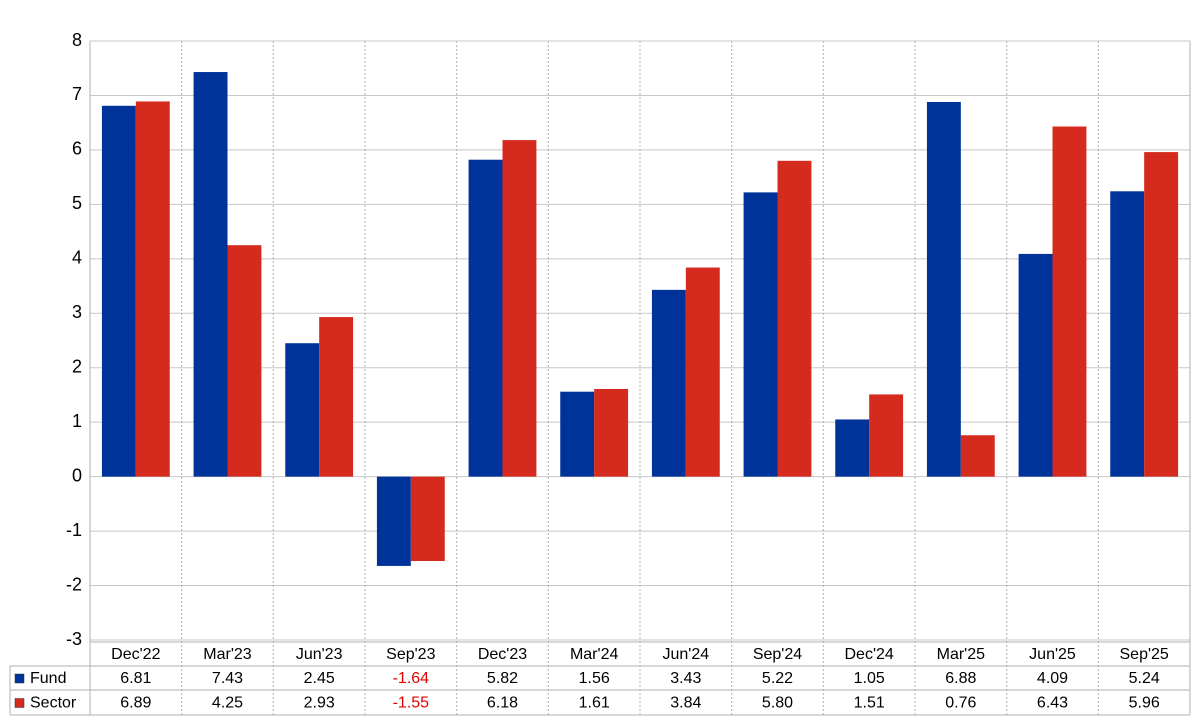  What do you see at coordinates (77, 203) in the screenshot?
I see `y-tick-label: 5` at bounding box center [77, 203].